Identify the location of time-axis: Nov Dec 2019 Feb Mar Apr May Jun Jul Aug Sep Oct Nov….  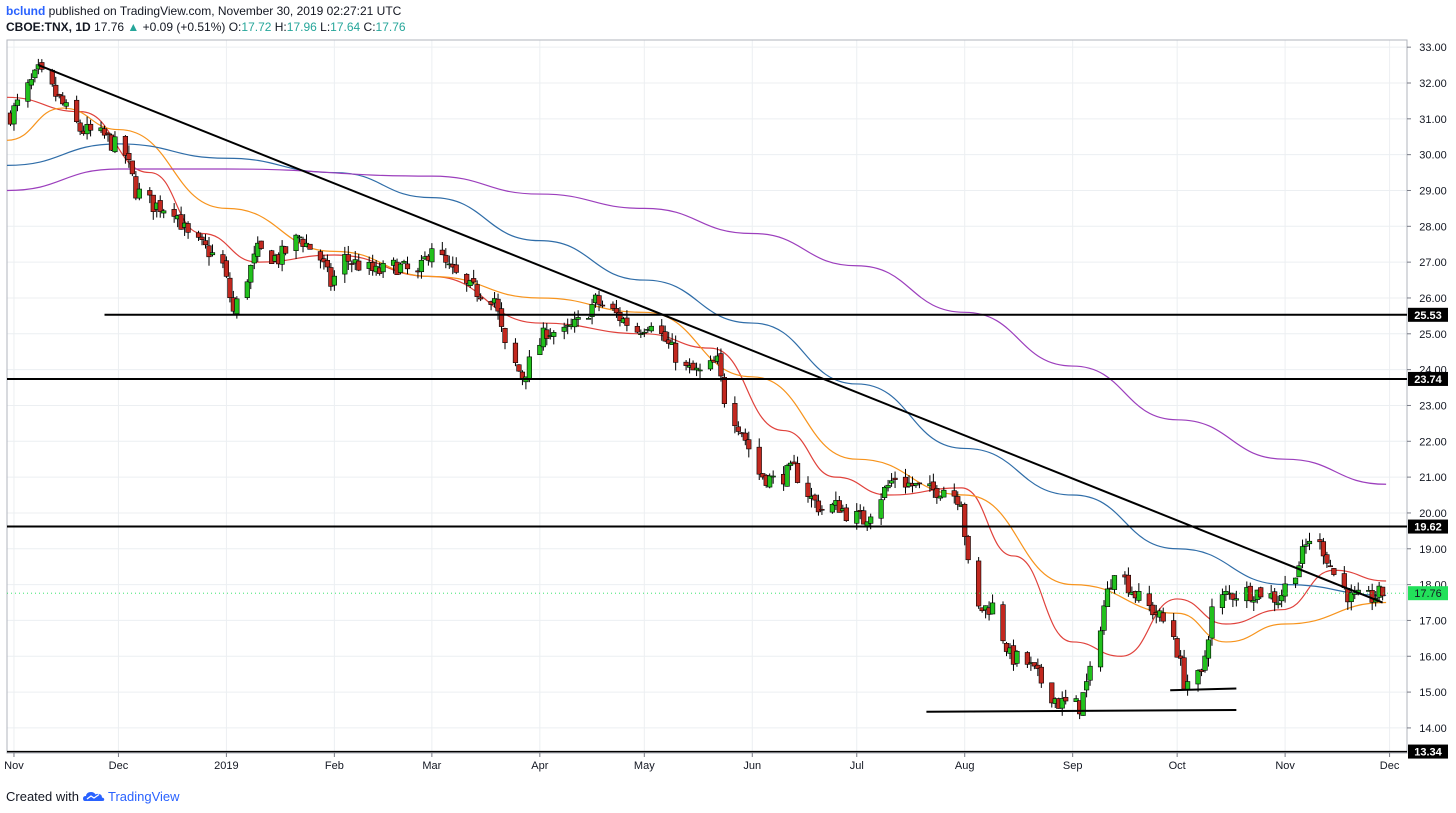
(702, 762).